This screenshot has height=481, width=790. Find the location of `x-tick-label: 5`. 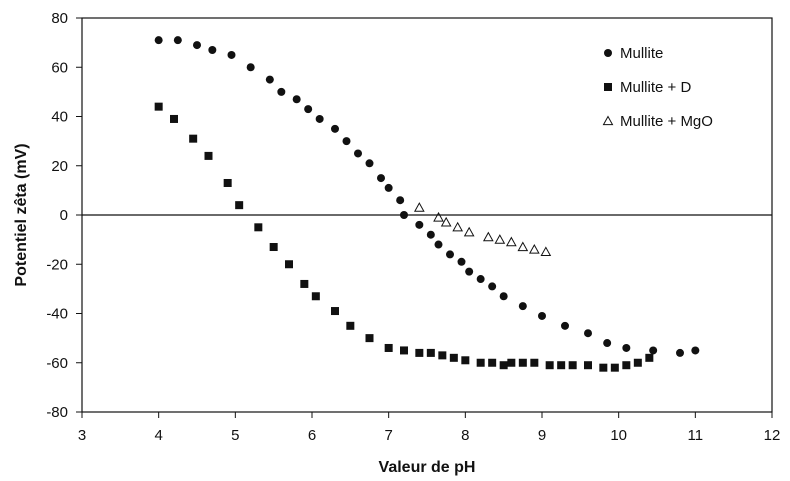

x-tick-label: 5 is located at coordinates (235, 435).